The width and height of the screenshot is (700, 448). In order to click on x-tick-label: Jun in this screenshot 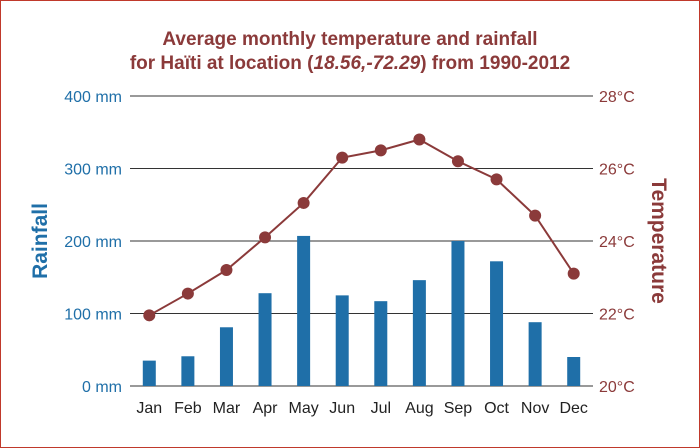, I will do `click(342, 408)`.